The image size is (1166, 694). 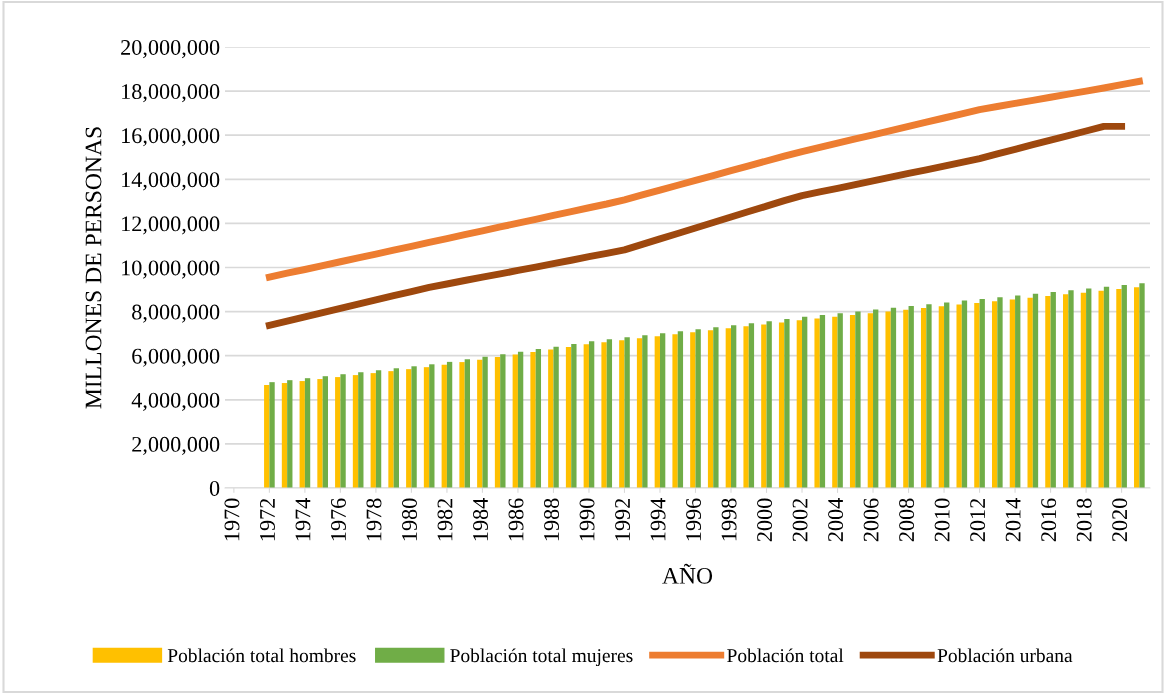 I want to click on x-tick-label: 1990, so click(x=587, y=519).